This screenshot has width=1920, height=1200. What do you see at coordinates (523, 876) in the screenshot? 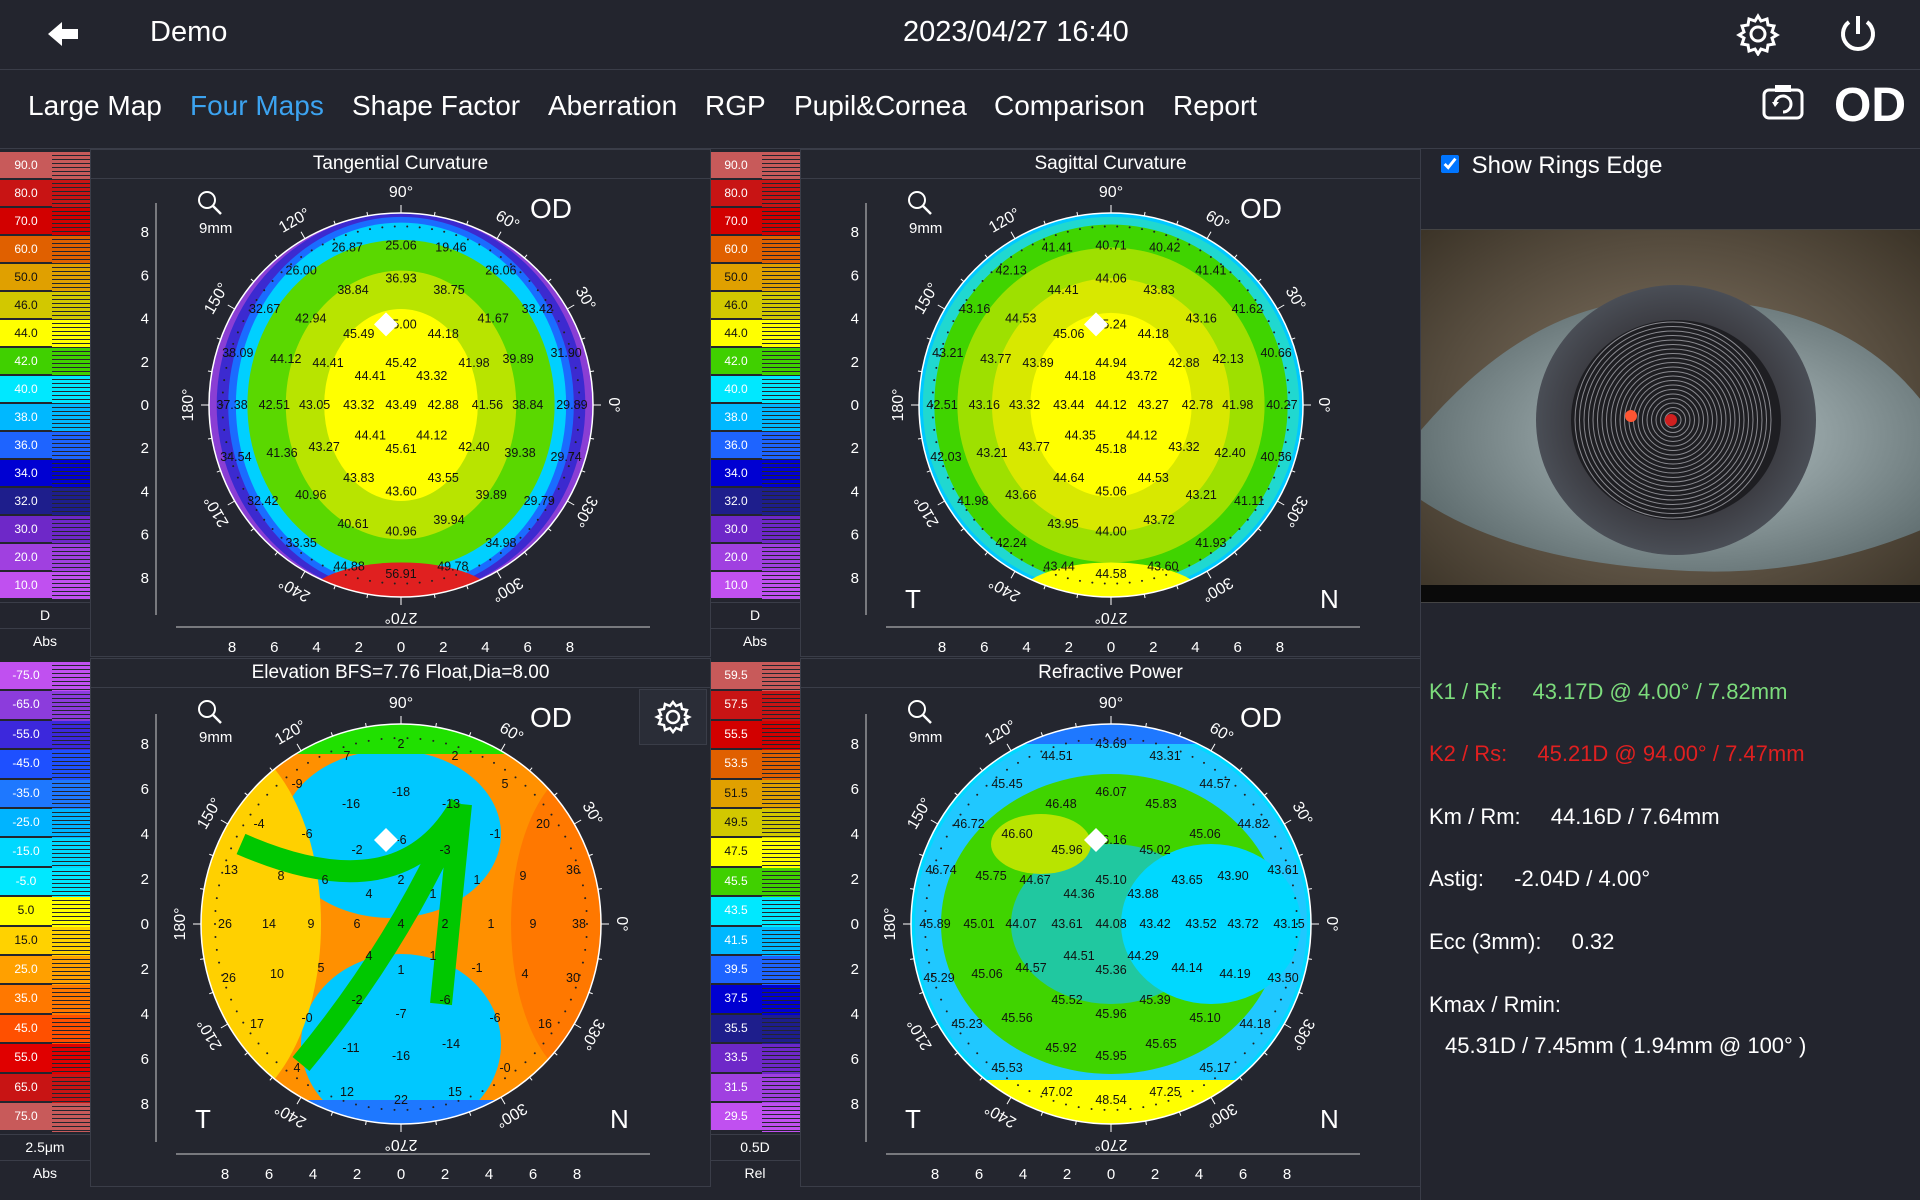
I see `map-value: 9` at bounding box center [523, 876].